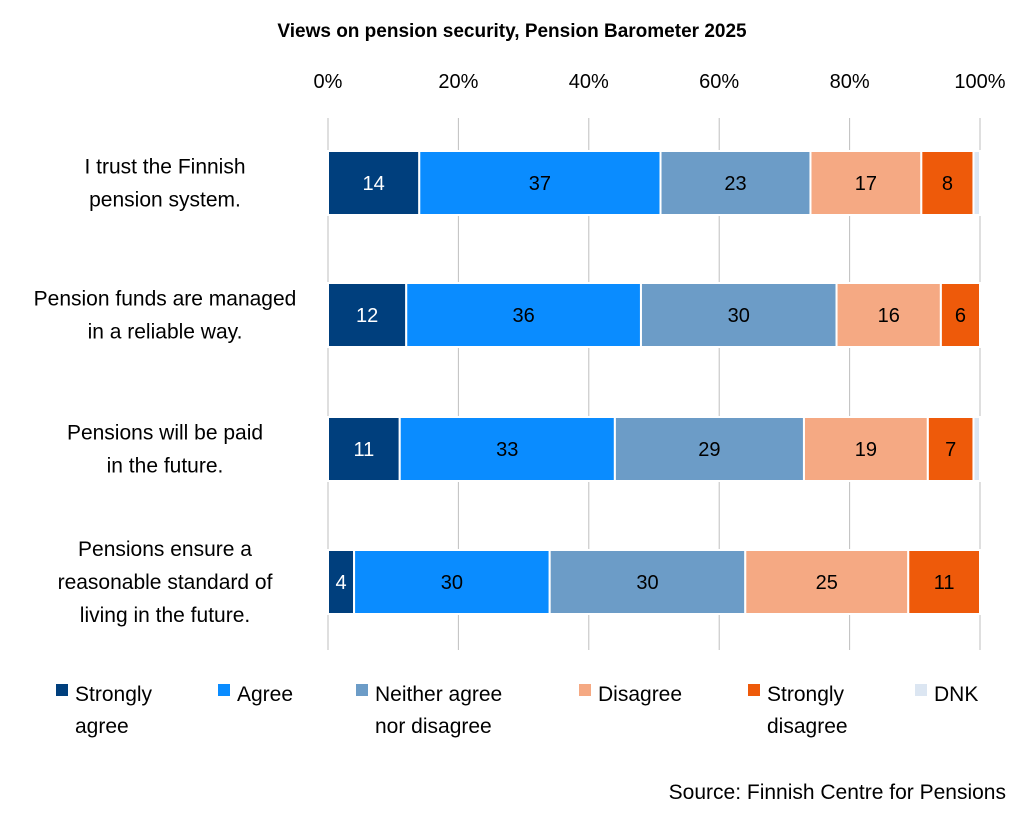  Describe the element at coordinates (979, 82) in the screenshot. I see `x-tick-label: 100%` at that location.